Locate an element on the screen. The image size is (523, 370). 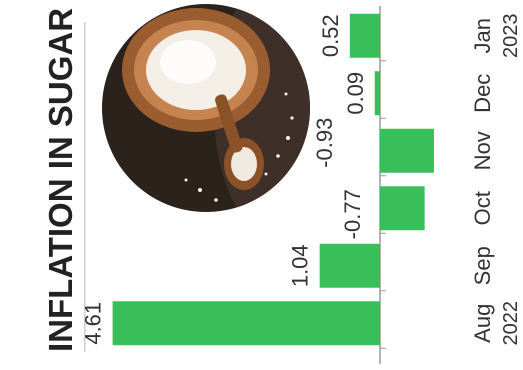
category-label-oct: Oct is located at coordinates (482, 208).